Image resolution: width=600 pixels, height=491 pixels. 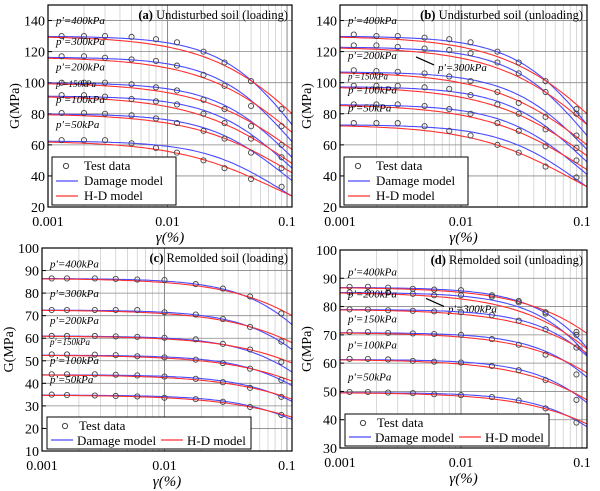 What do you see at coordinates (227, 258) in the screenshot?
I see `panel-title-text: Remolded soil (loading)` at bounding box center [227, 258].